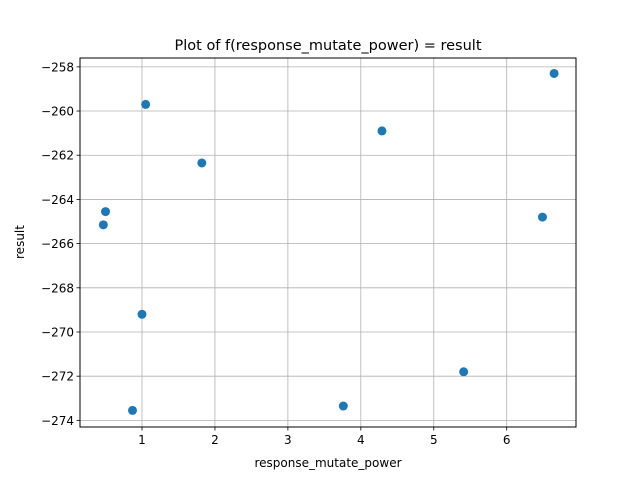 The width and height of the screenshot is (640, 480). What do you see at coordinates (57, 156) in the screenshot?
I see `y-tick-label: −262` at bounding box center [57, 156].